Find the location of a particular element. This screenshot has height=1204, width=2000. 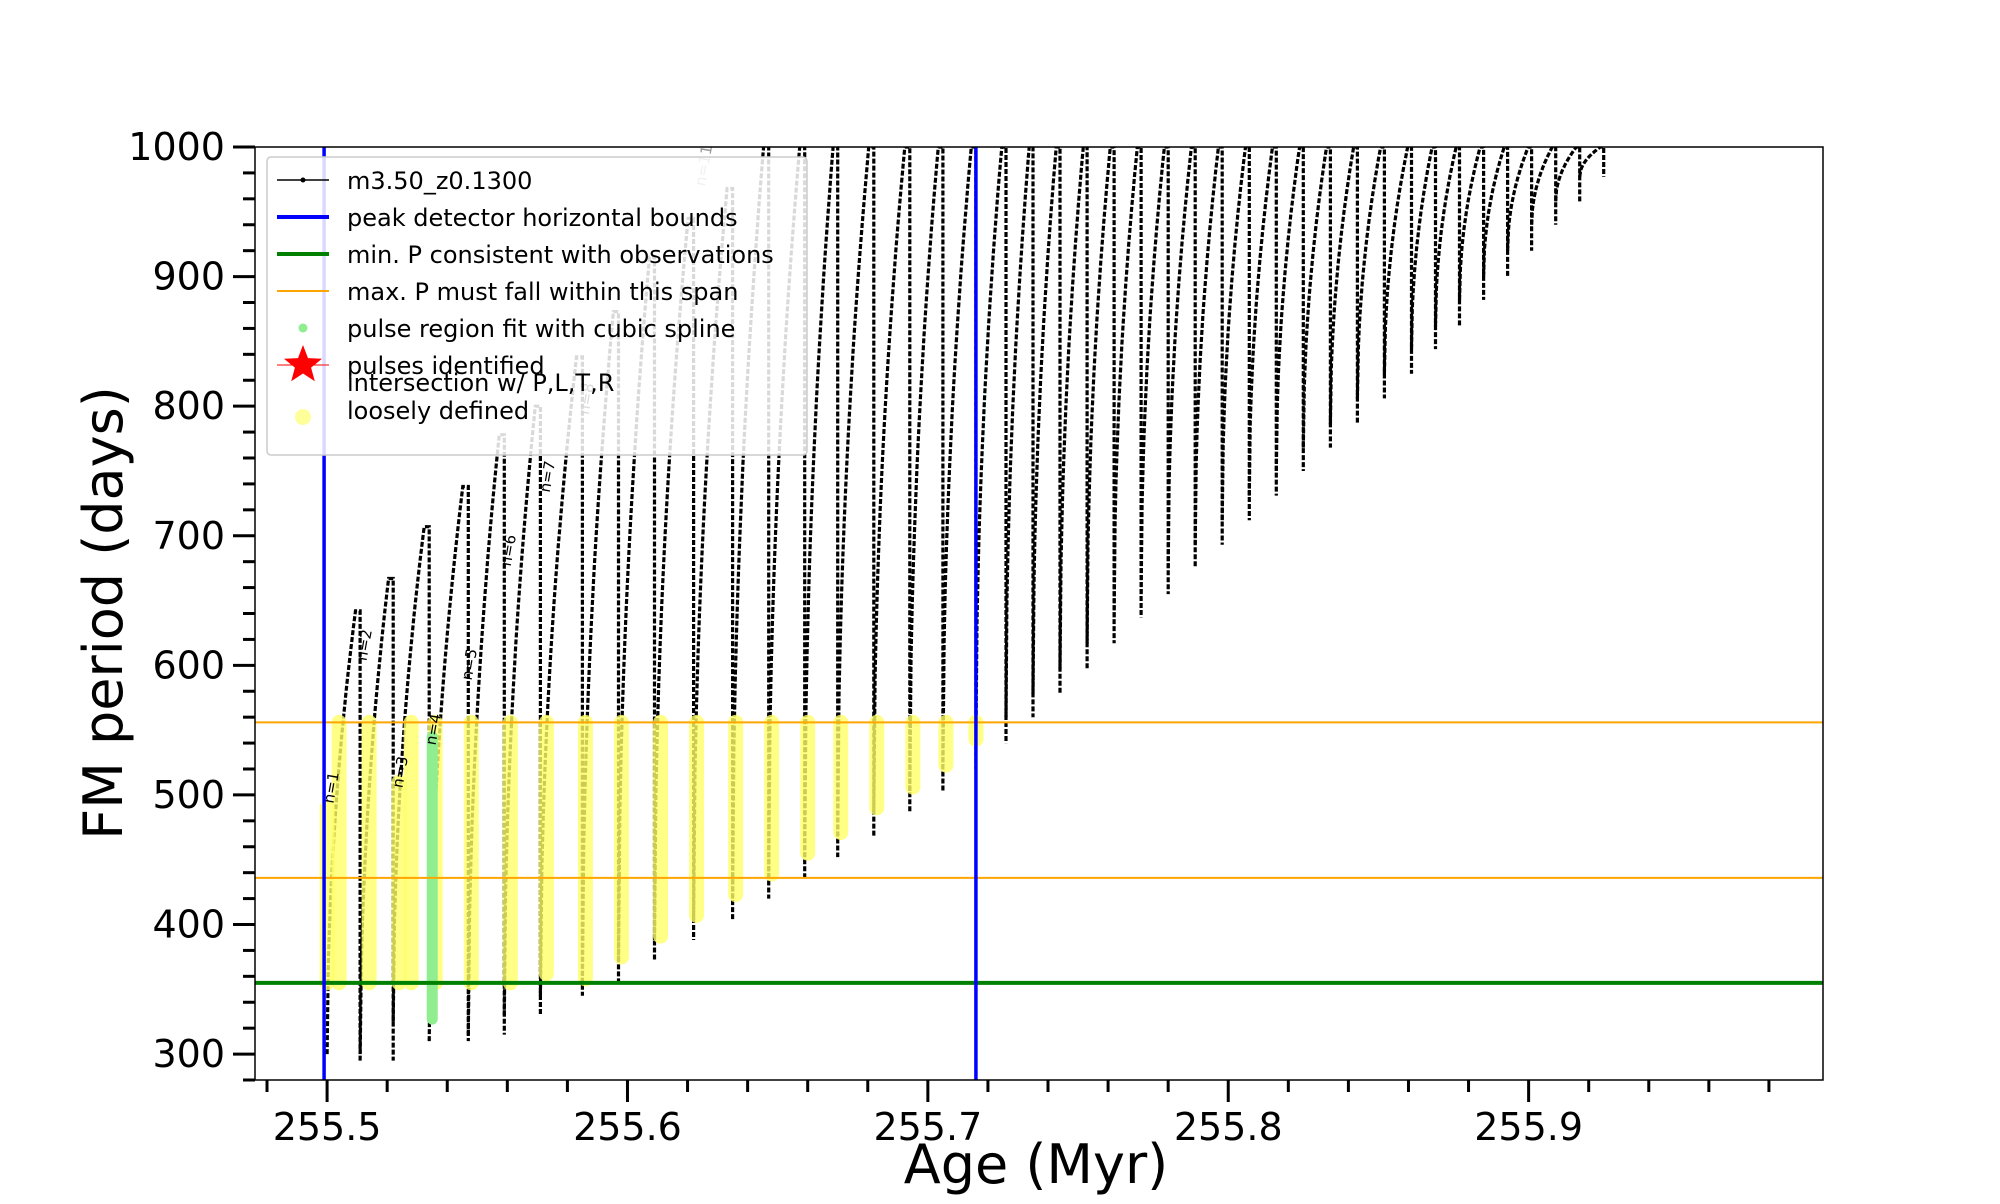

pulse-number-label: n=1 is located at coordinates (331, 787).